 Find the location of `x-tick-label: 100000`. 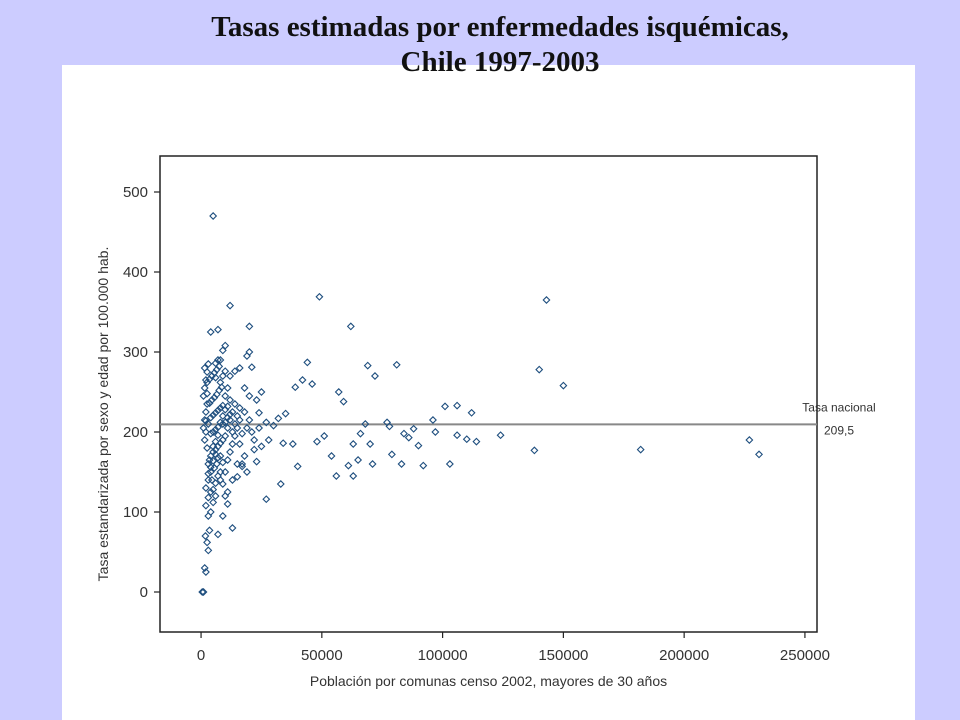

x-tick-label: 100000 is located at coordinates (443, 655).